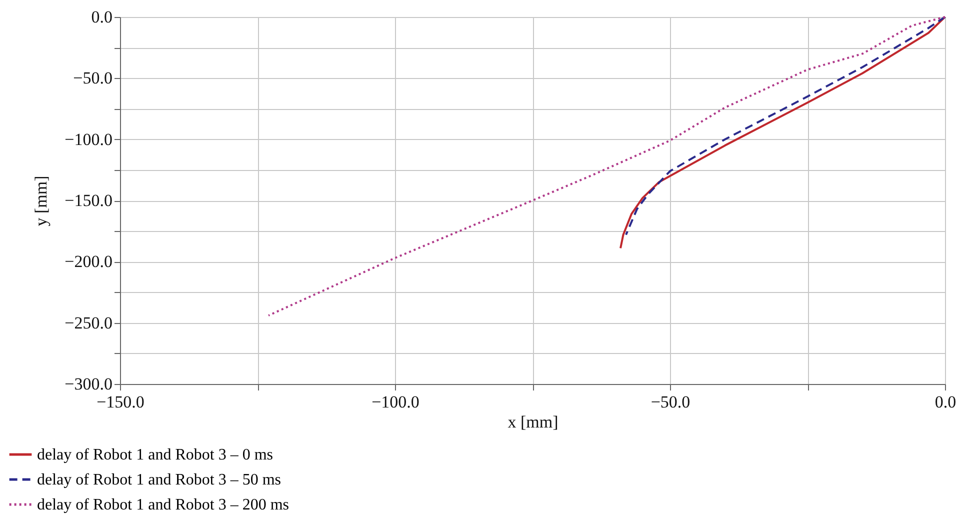  Describe the element at coordinates (163, 505) in the screenshot. I see `legend-label: delay of Robot 1 and Robot 3 – 200 ms` at that location.